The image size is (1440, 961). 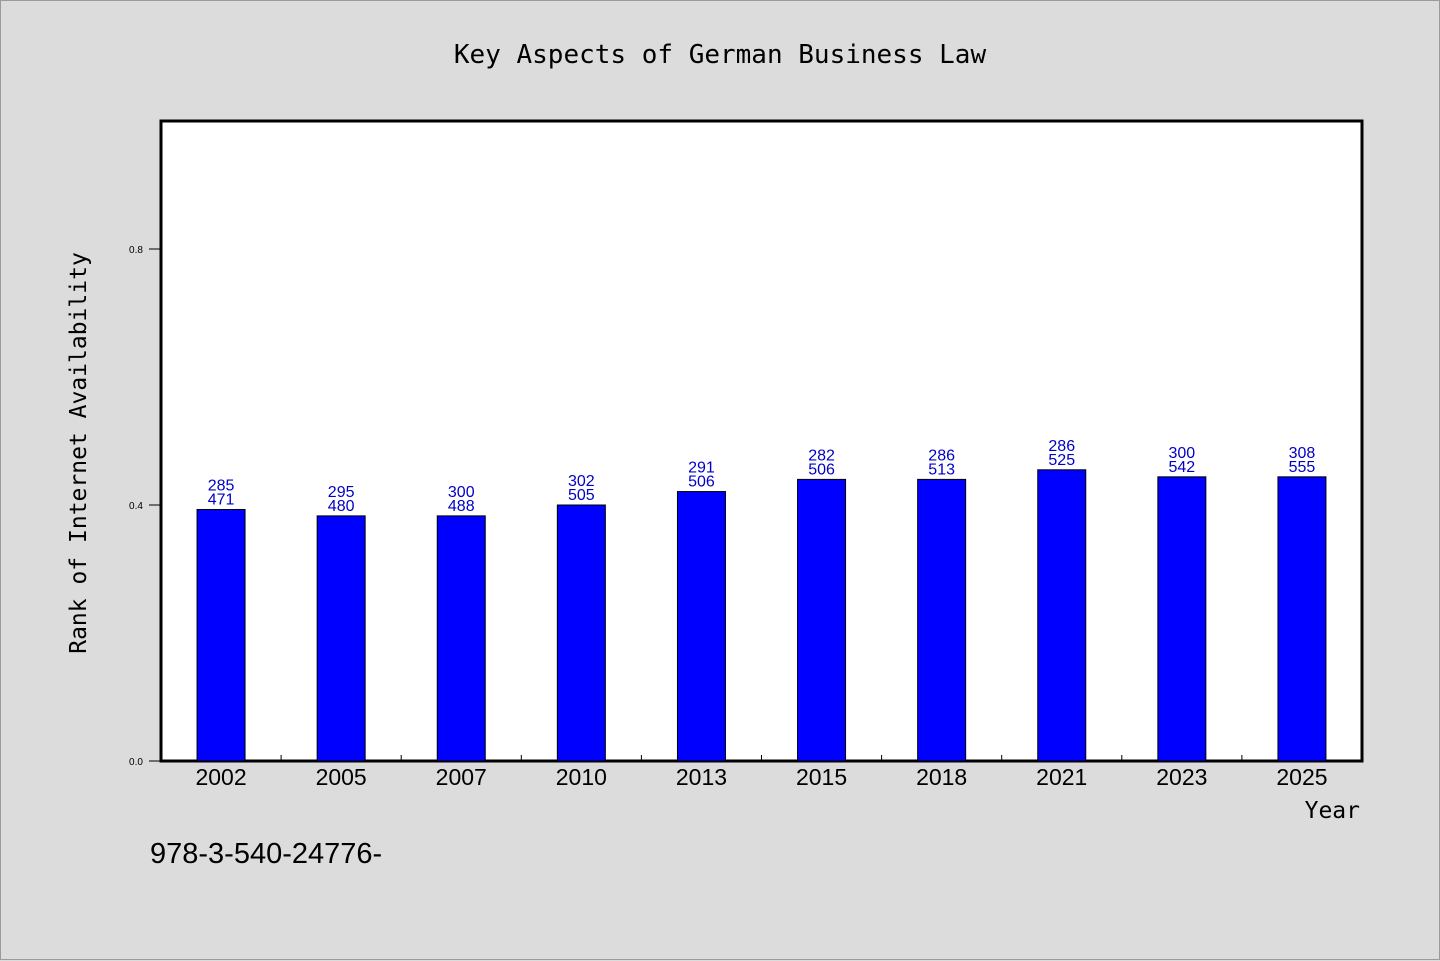 What do you see at coordinates (1302, 619) in the screenshot?
I see `bar-2025` at bounding box center [1302, 619].